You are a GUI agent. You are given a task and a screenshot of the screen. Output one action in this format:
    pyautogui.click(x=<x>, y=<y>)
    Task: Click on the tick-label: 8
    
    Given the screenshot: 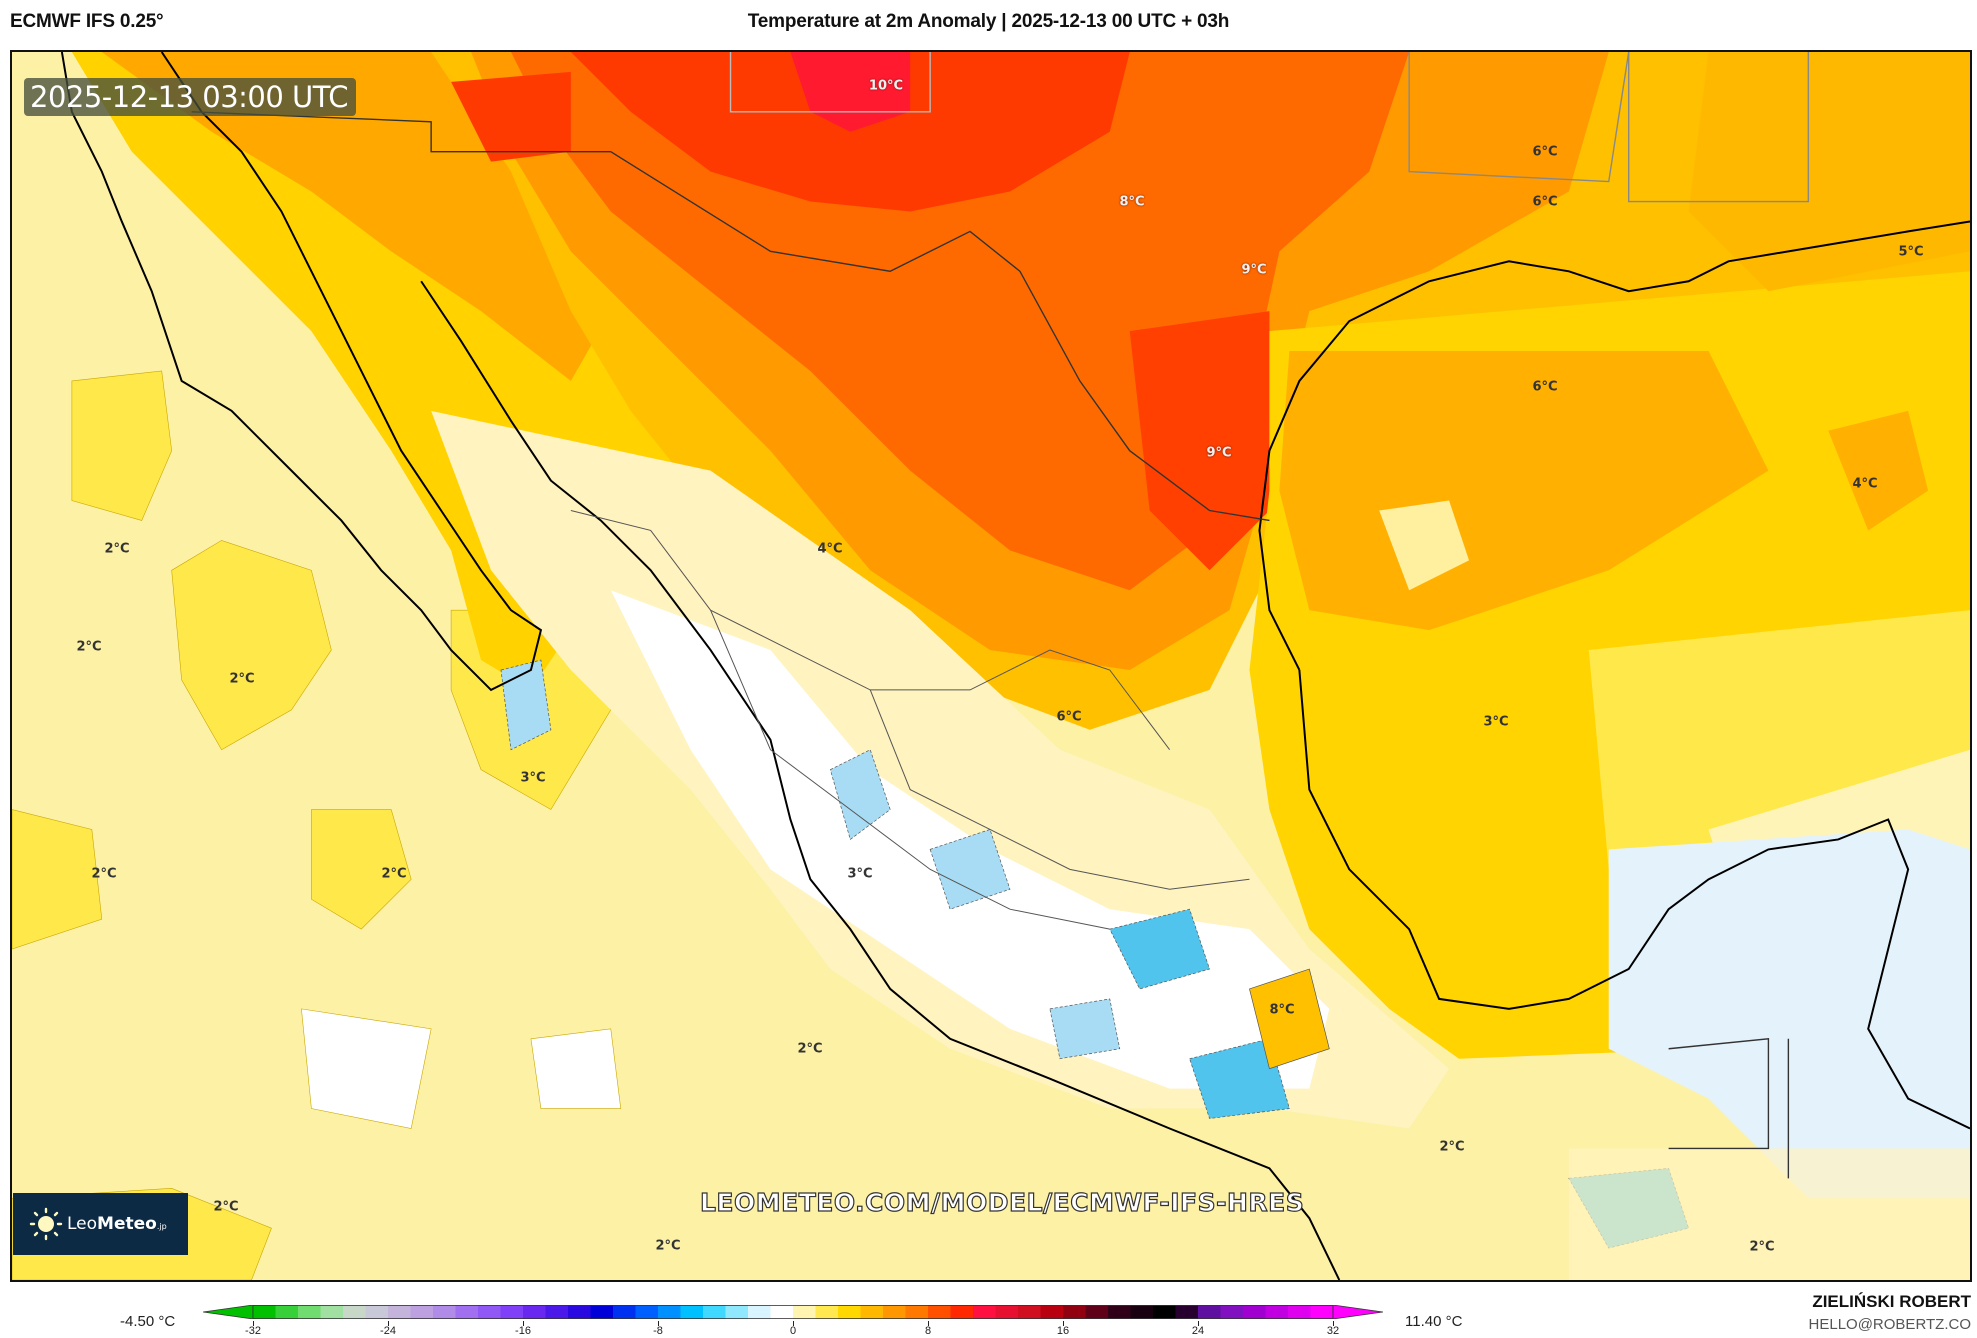 What is the action you would take?
    pyautogui.click(x=928, y=1331)
    